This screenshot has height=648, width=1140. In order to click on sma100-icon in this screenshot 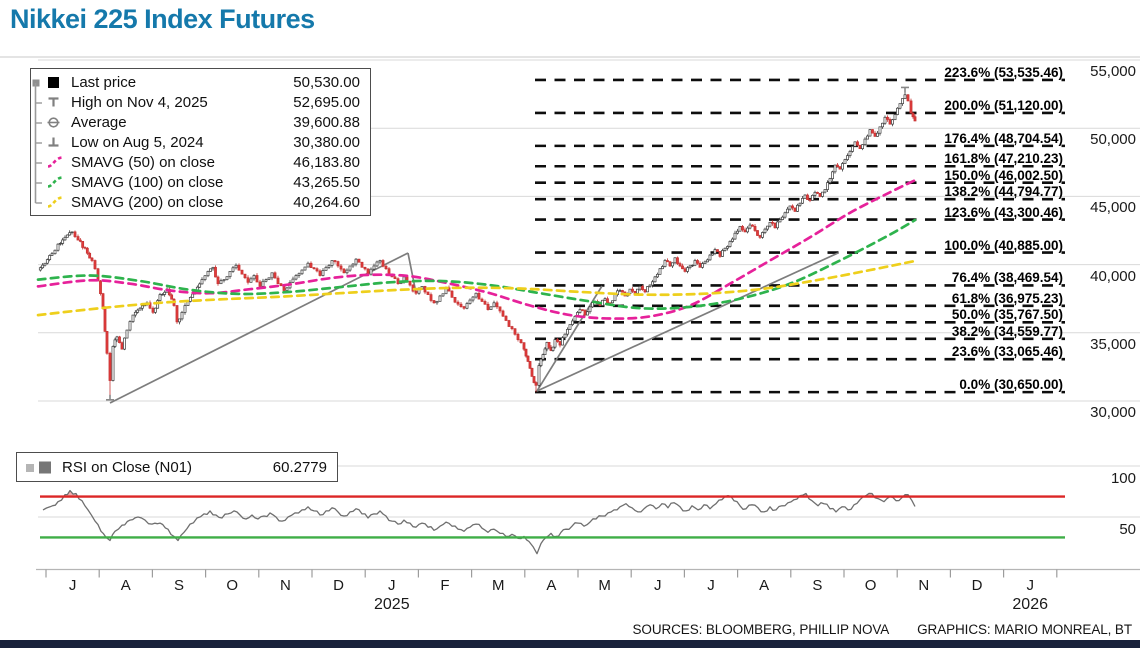, I will do `click(59, 182)`.